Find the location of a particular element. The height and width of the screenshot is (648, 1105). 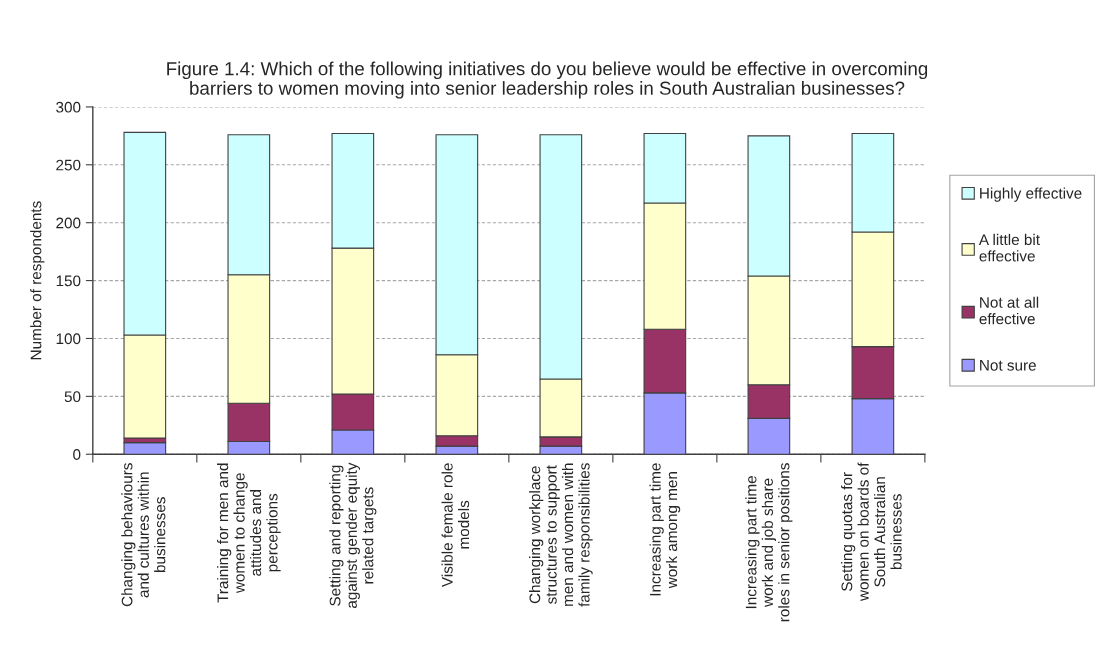

y-tick-label: 150 is located at coordinates (68, 281).